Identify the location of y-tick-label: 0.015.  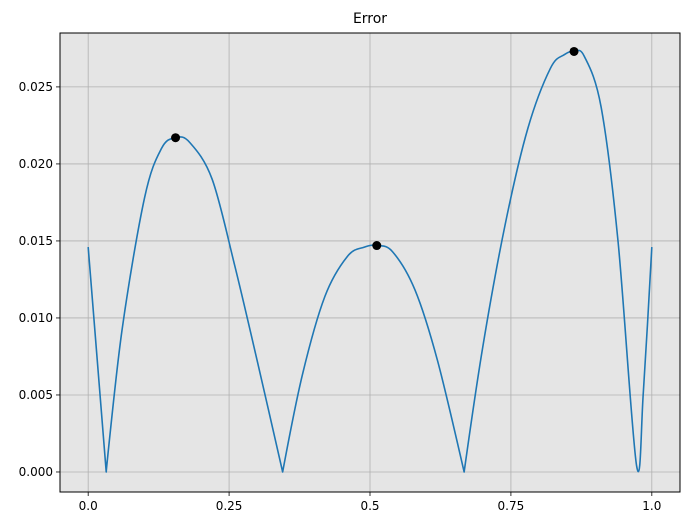
(36, 241).